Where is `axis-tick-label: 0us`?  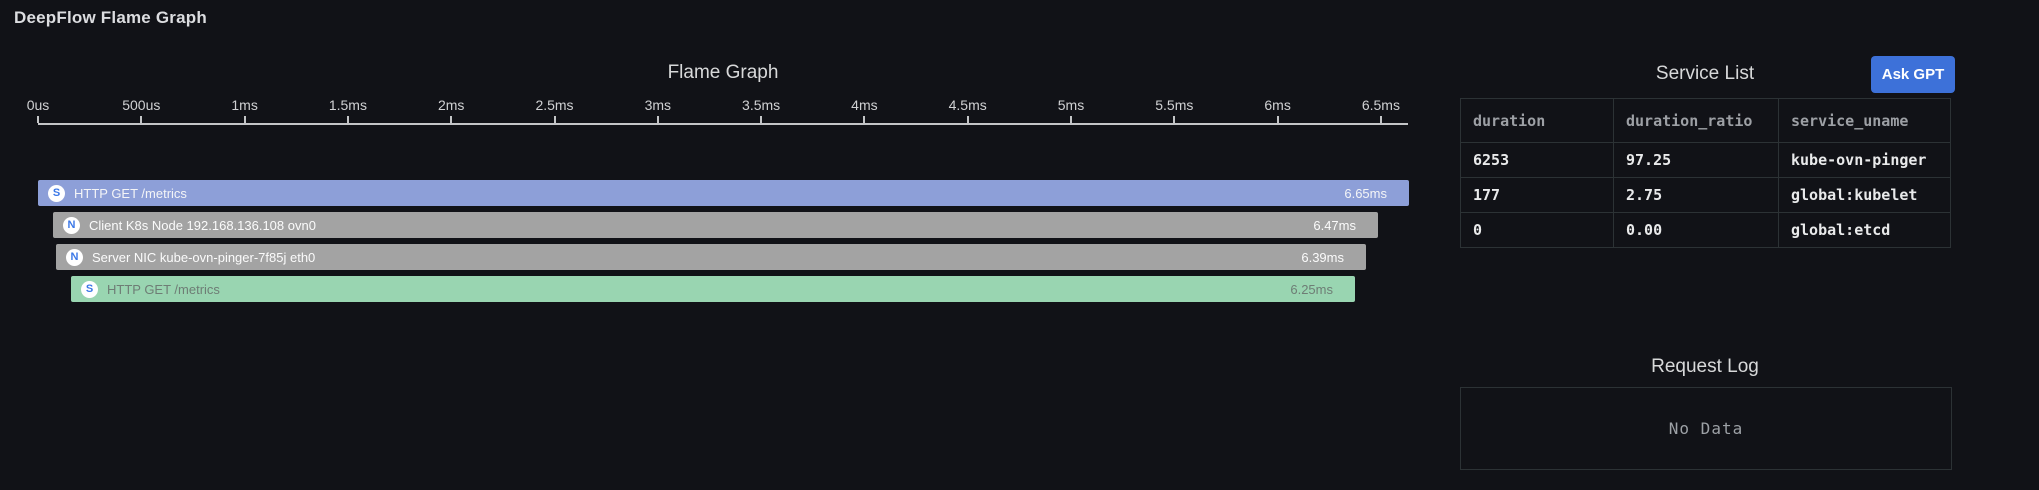
axis-tick-label: 0us is located at coordinates (38, 105).